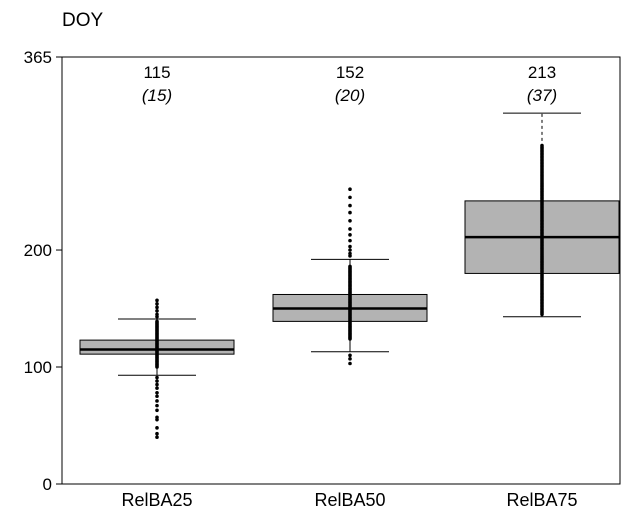 The height and width of the screenshot is (511, 627). What do you see at coordinates (542, 215) in the screenshot?
I see `box-relba75` at bounding box center [542, 215].